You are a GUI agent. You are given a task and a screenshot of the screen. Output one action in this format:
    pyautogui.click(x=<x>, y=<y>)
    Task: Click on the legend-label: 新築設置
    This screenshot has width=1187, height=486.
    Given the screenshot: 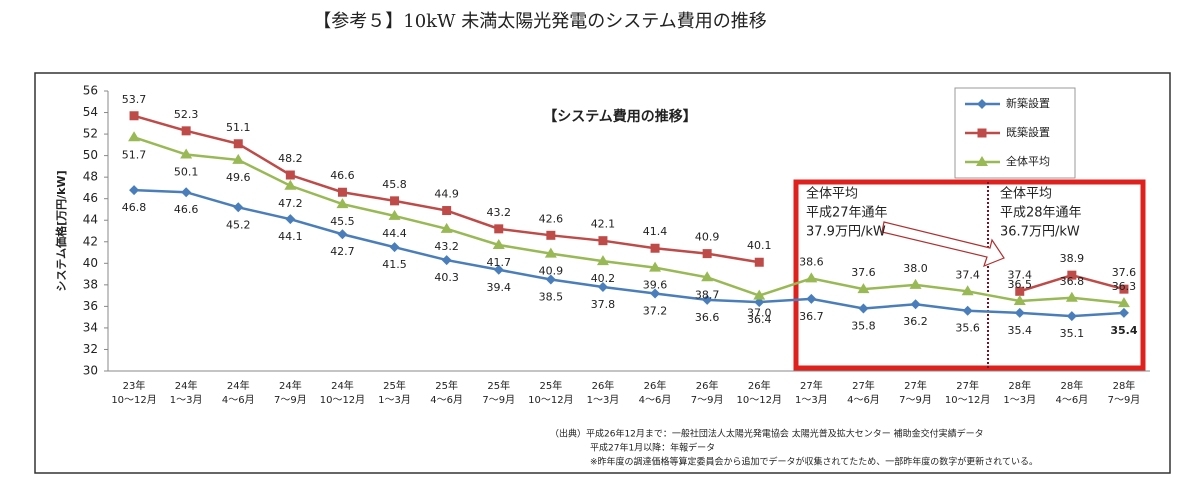 What is the action you would take?
    pyautogui.click(x=1028, y=103)
    